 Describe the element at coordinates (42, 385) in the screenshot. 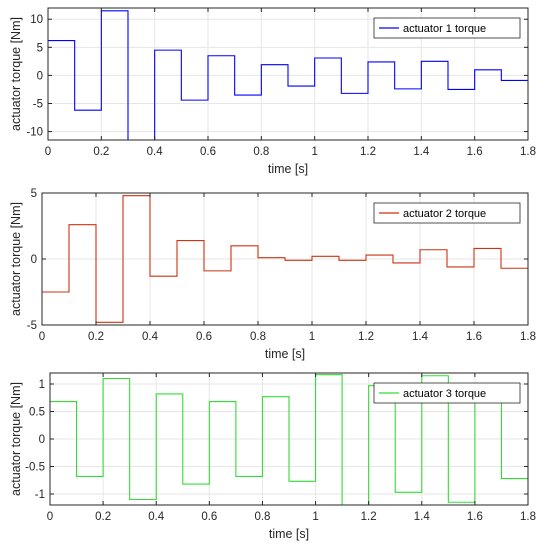

I see `y-tick-label: 1` at that location.